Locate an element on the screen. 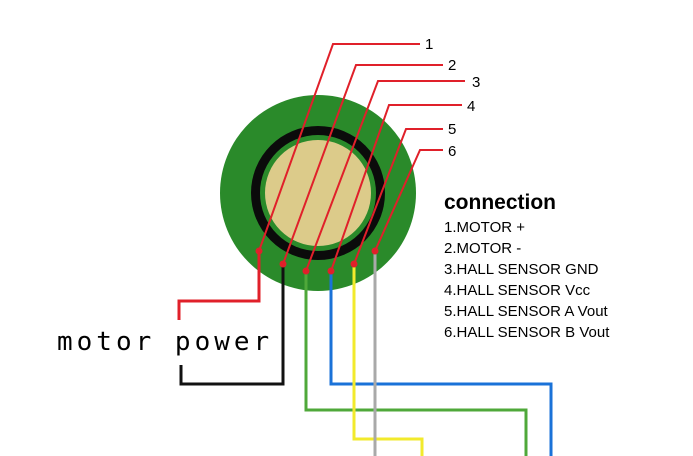  legend-item-1: 1.MOTOR + is located at coordinates (484, 227).